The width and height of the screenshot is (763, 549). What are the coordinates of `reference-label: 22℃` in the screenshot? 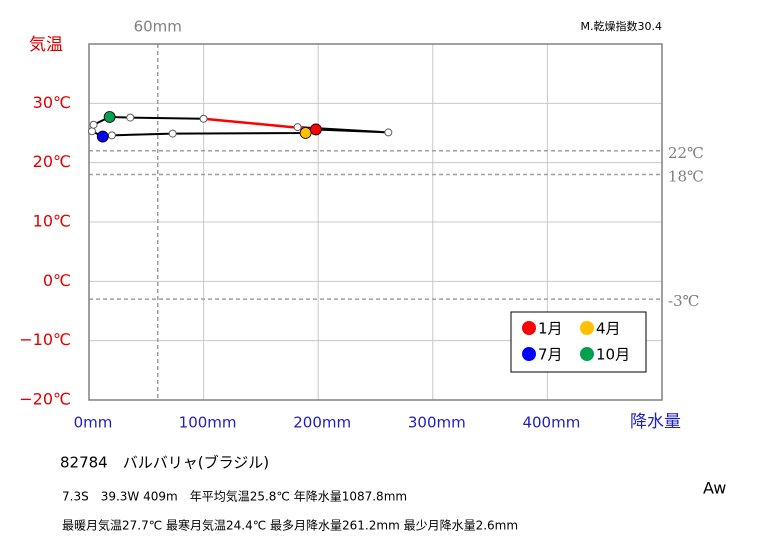 It's located at (686, 153).